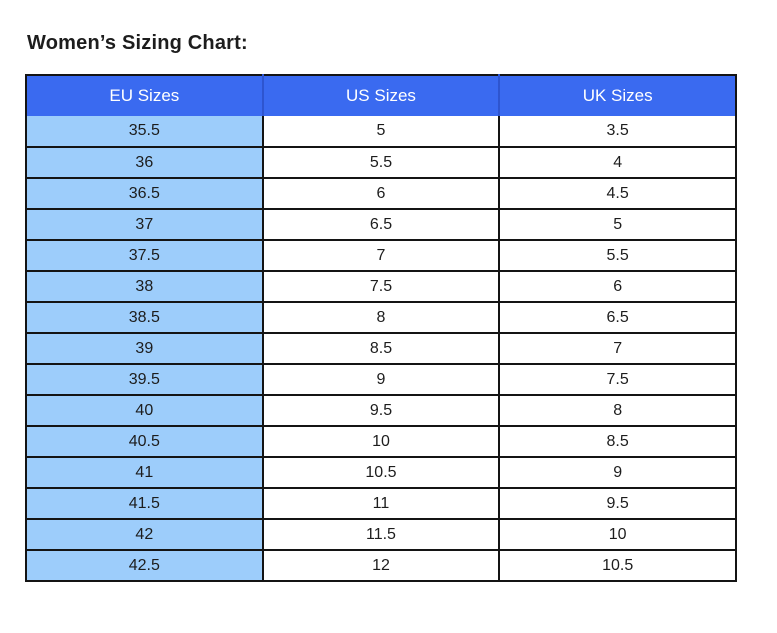 The width and height of the screenshot is (777, 633). I want to click on table-cell: 4, so click(617, 162).